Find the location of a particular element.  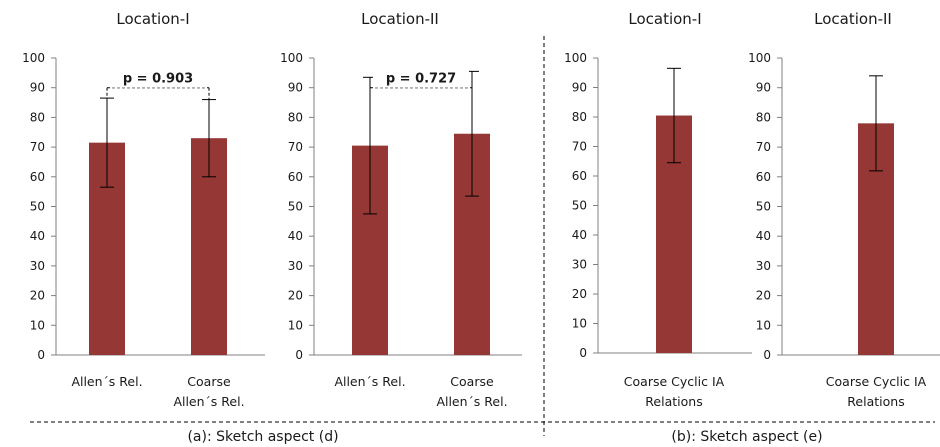

p-value-label: p = 0.903 is located at coordinates (158, 79).